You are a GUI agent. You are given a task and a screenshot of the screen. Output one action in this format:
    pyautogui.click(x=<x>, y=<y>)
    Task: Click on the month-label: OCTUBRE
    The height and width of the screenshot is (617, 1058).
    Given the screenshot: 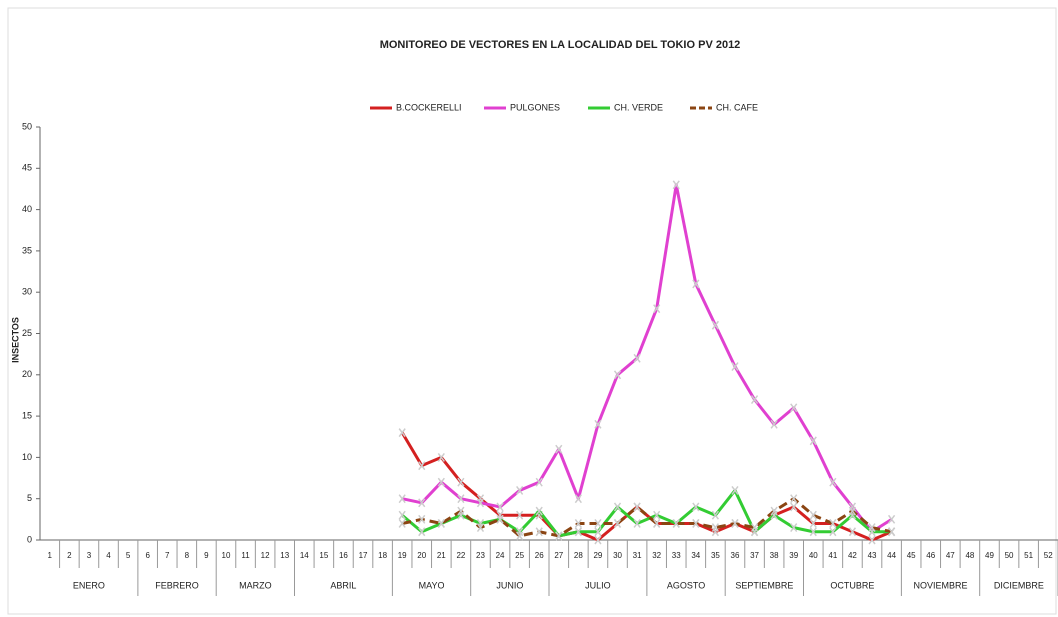 What is the action you would take?
    pyautogui.click(x=852, y=585)
    